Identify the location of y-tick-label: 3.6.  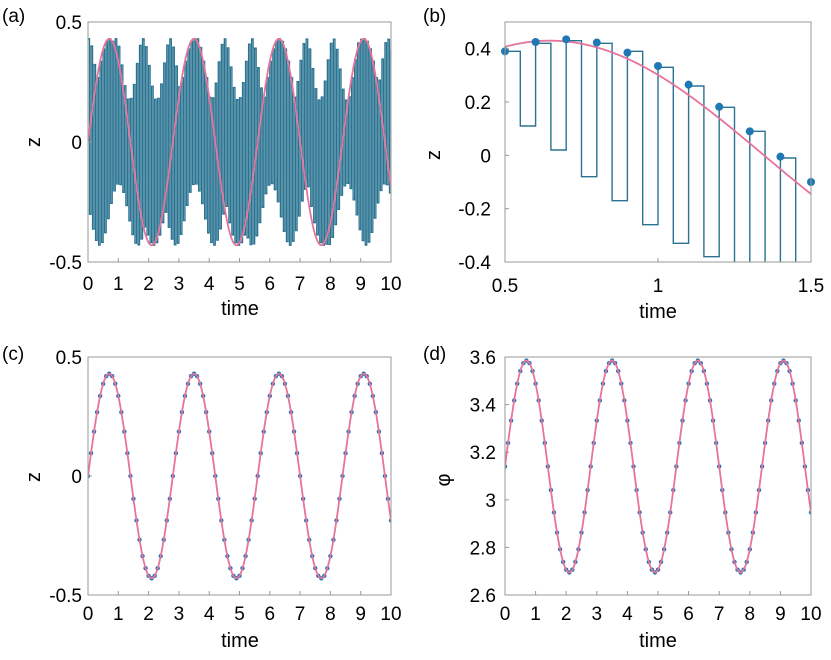
(483, 358).